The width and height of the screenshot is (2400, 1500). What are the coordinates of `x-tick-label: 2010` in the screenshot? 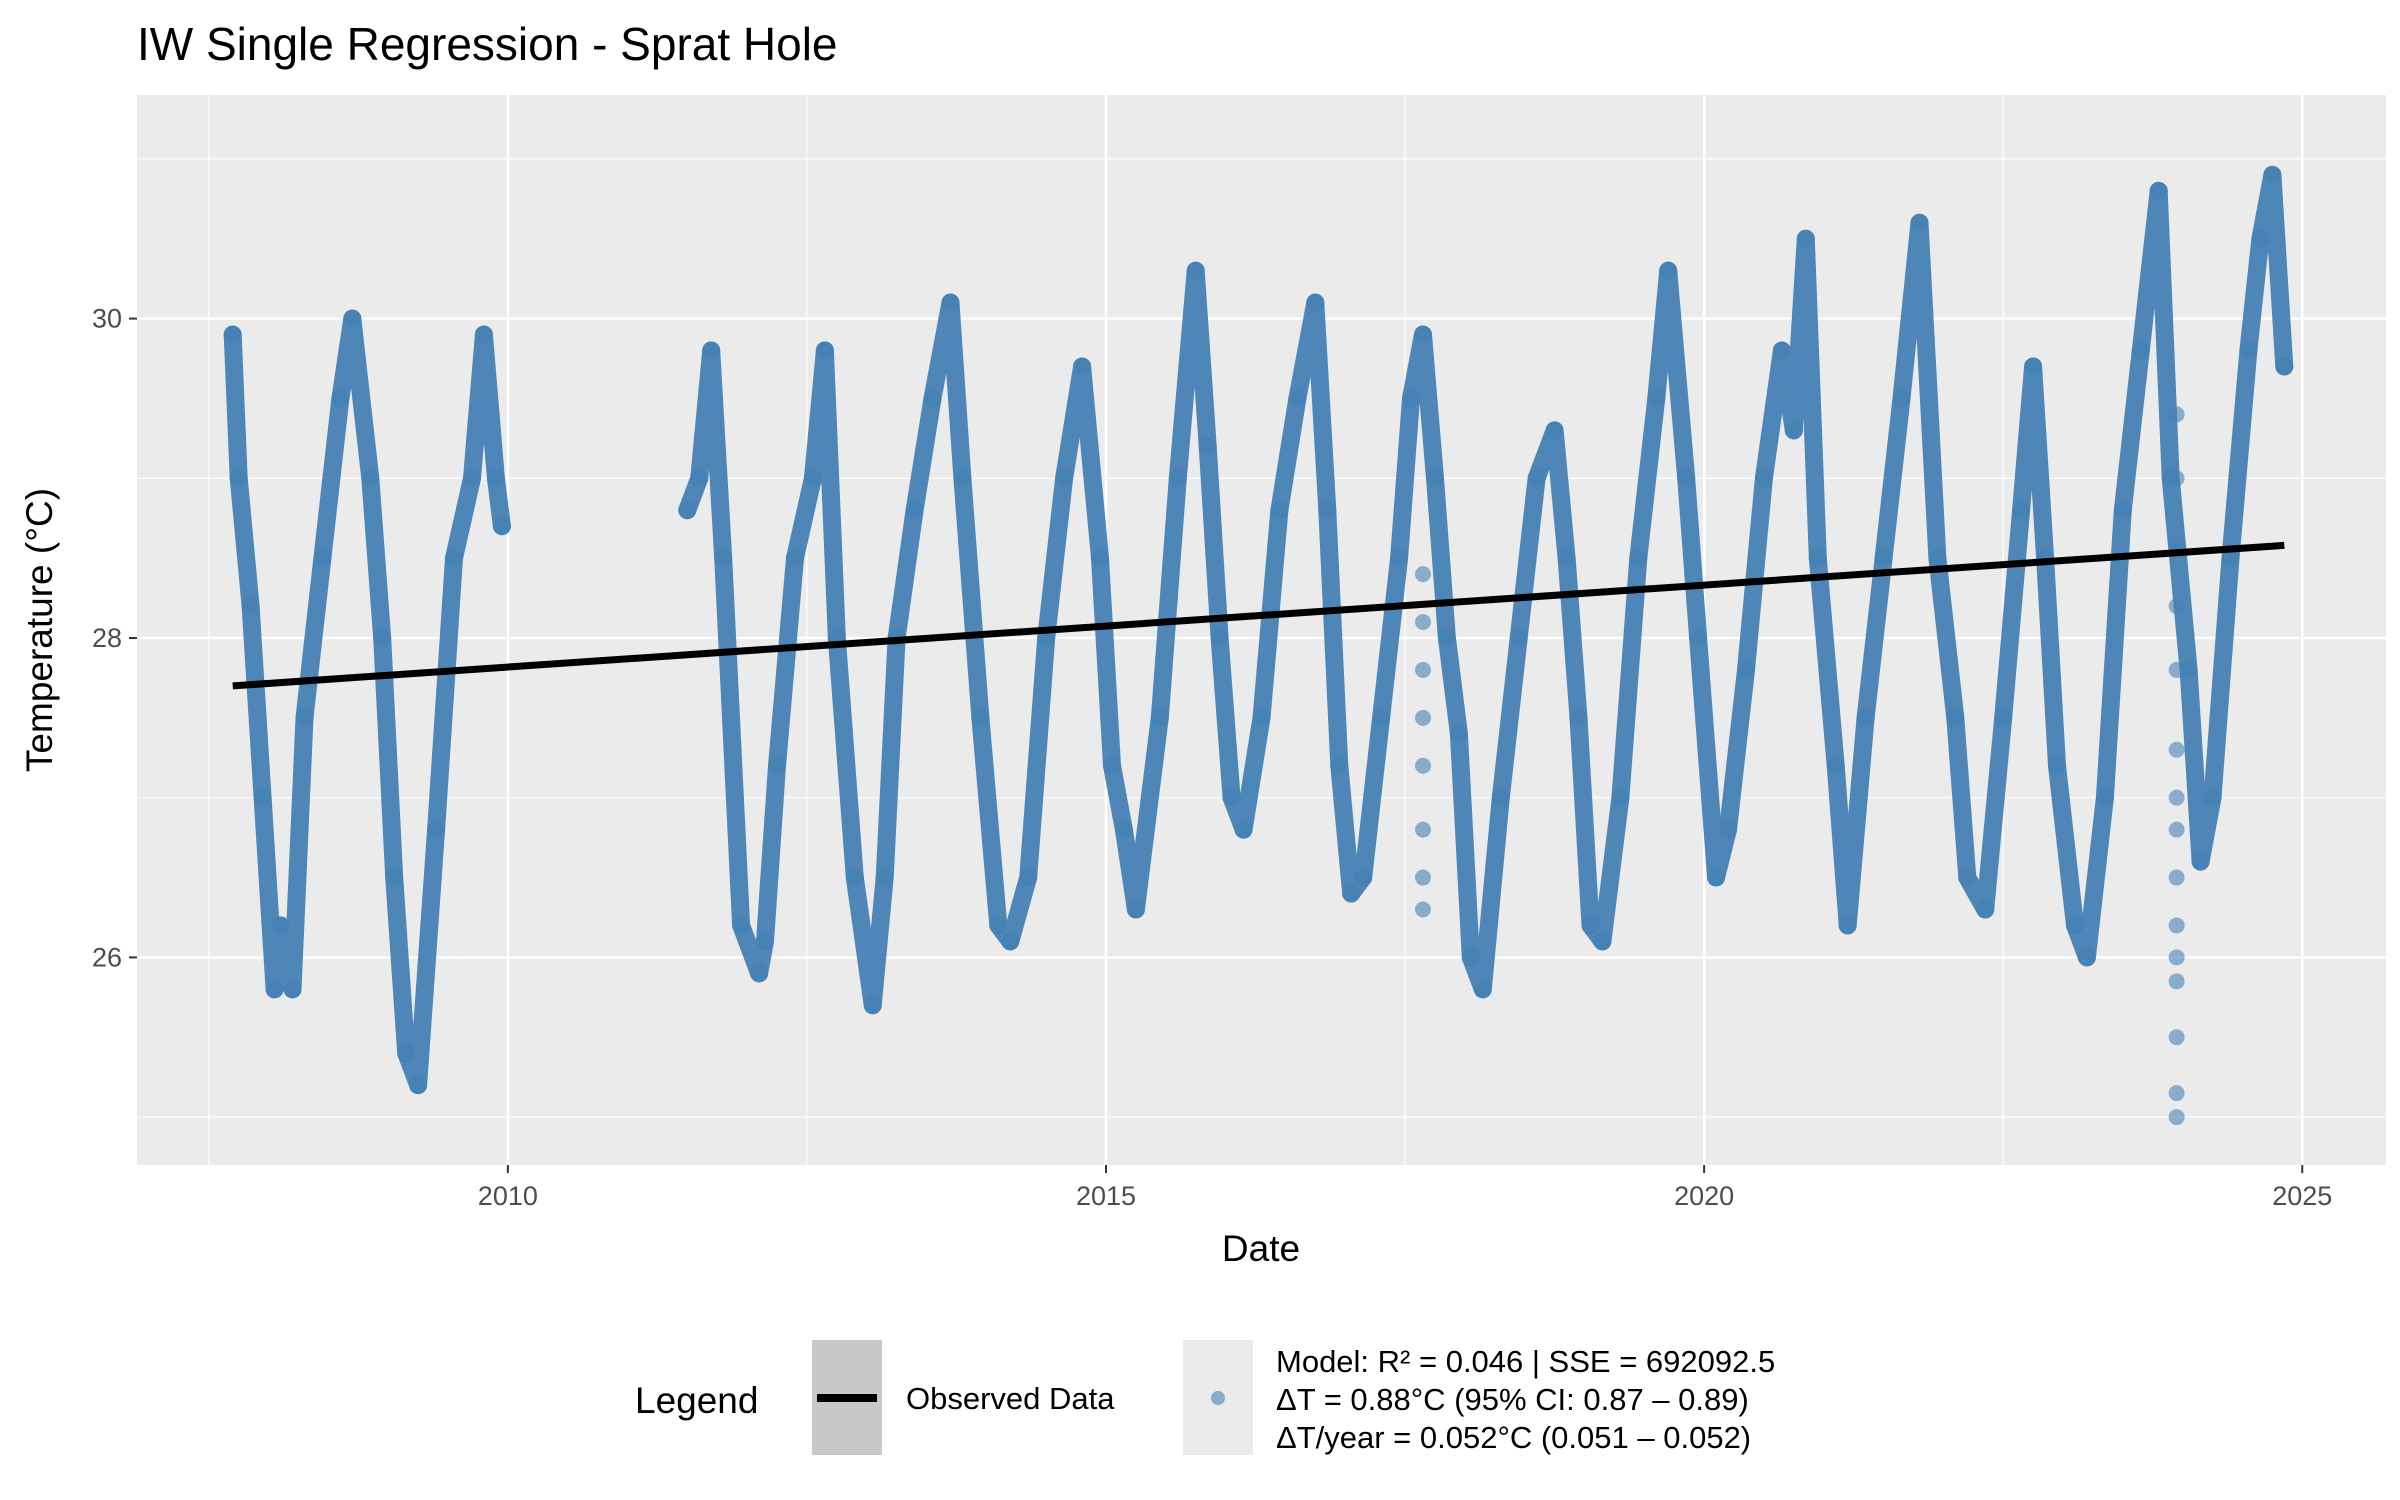 It's located at (508, 1196).